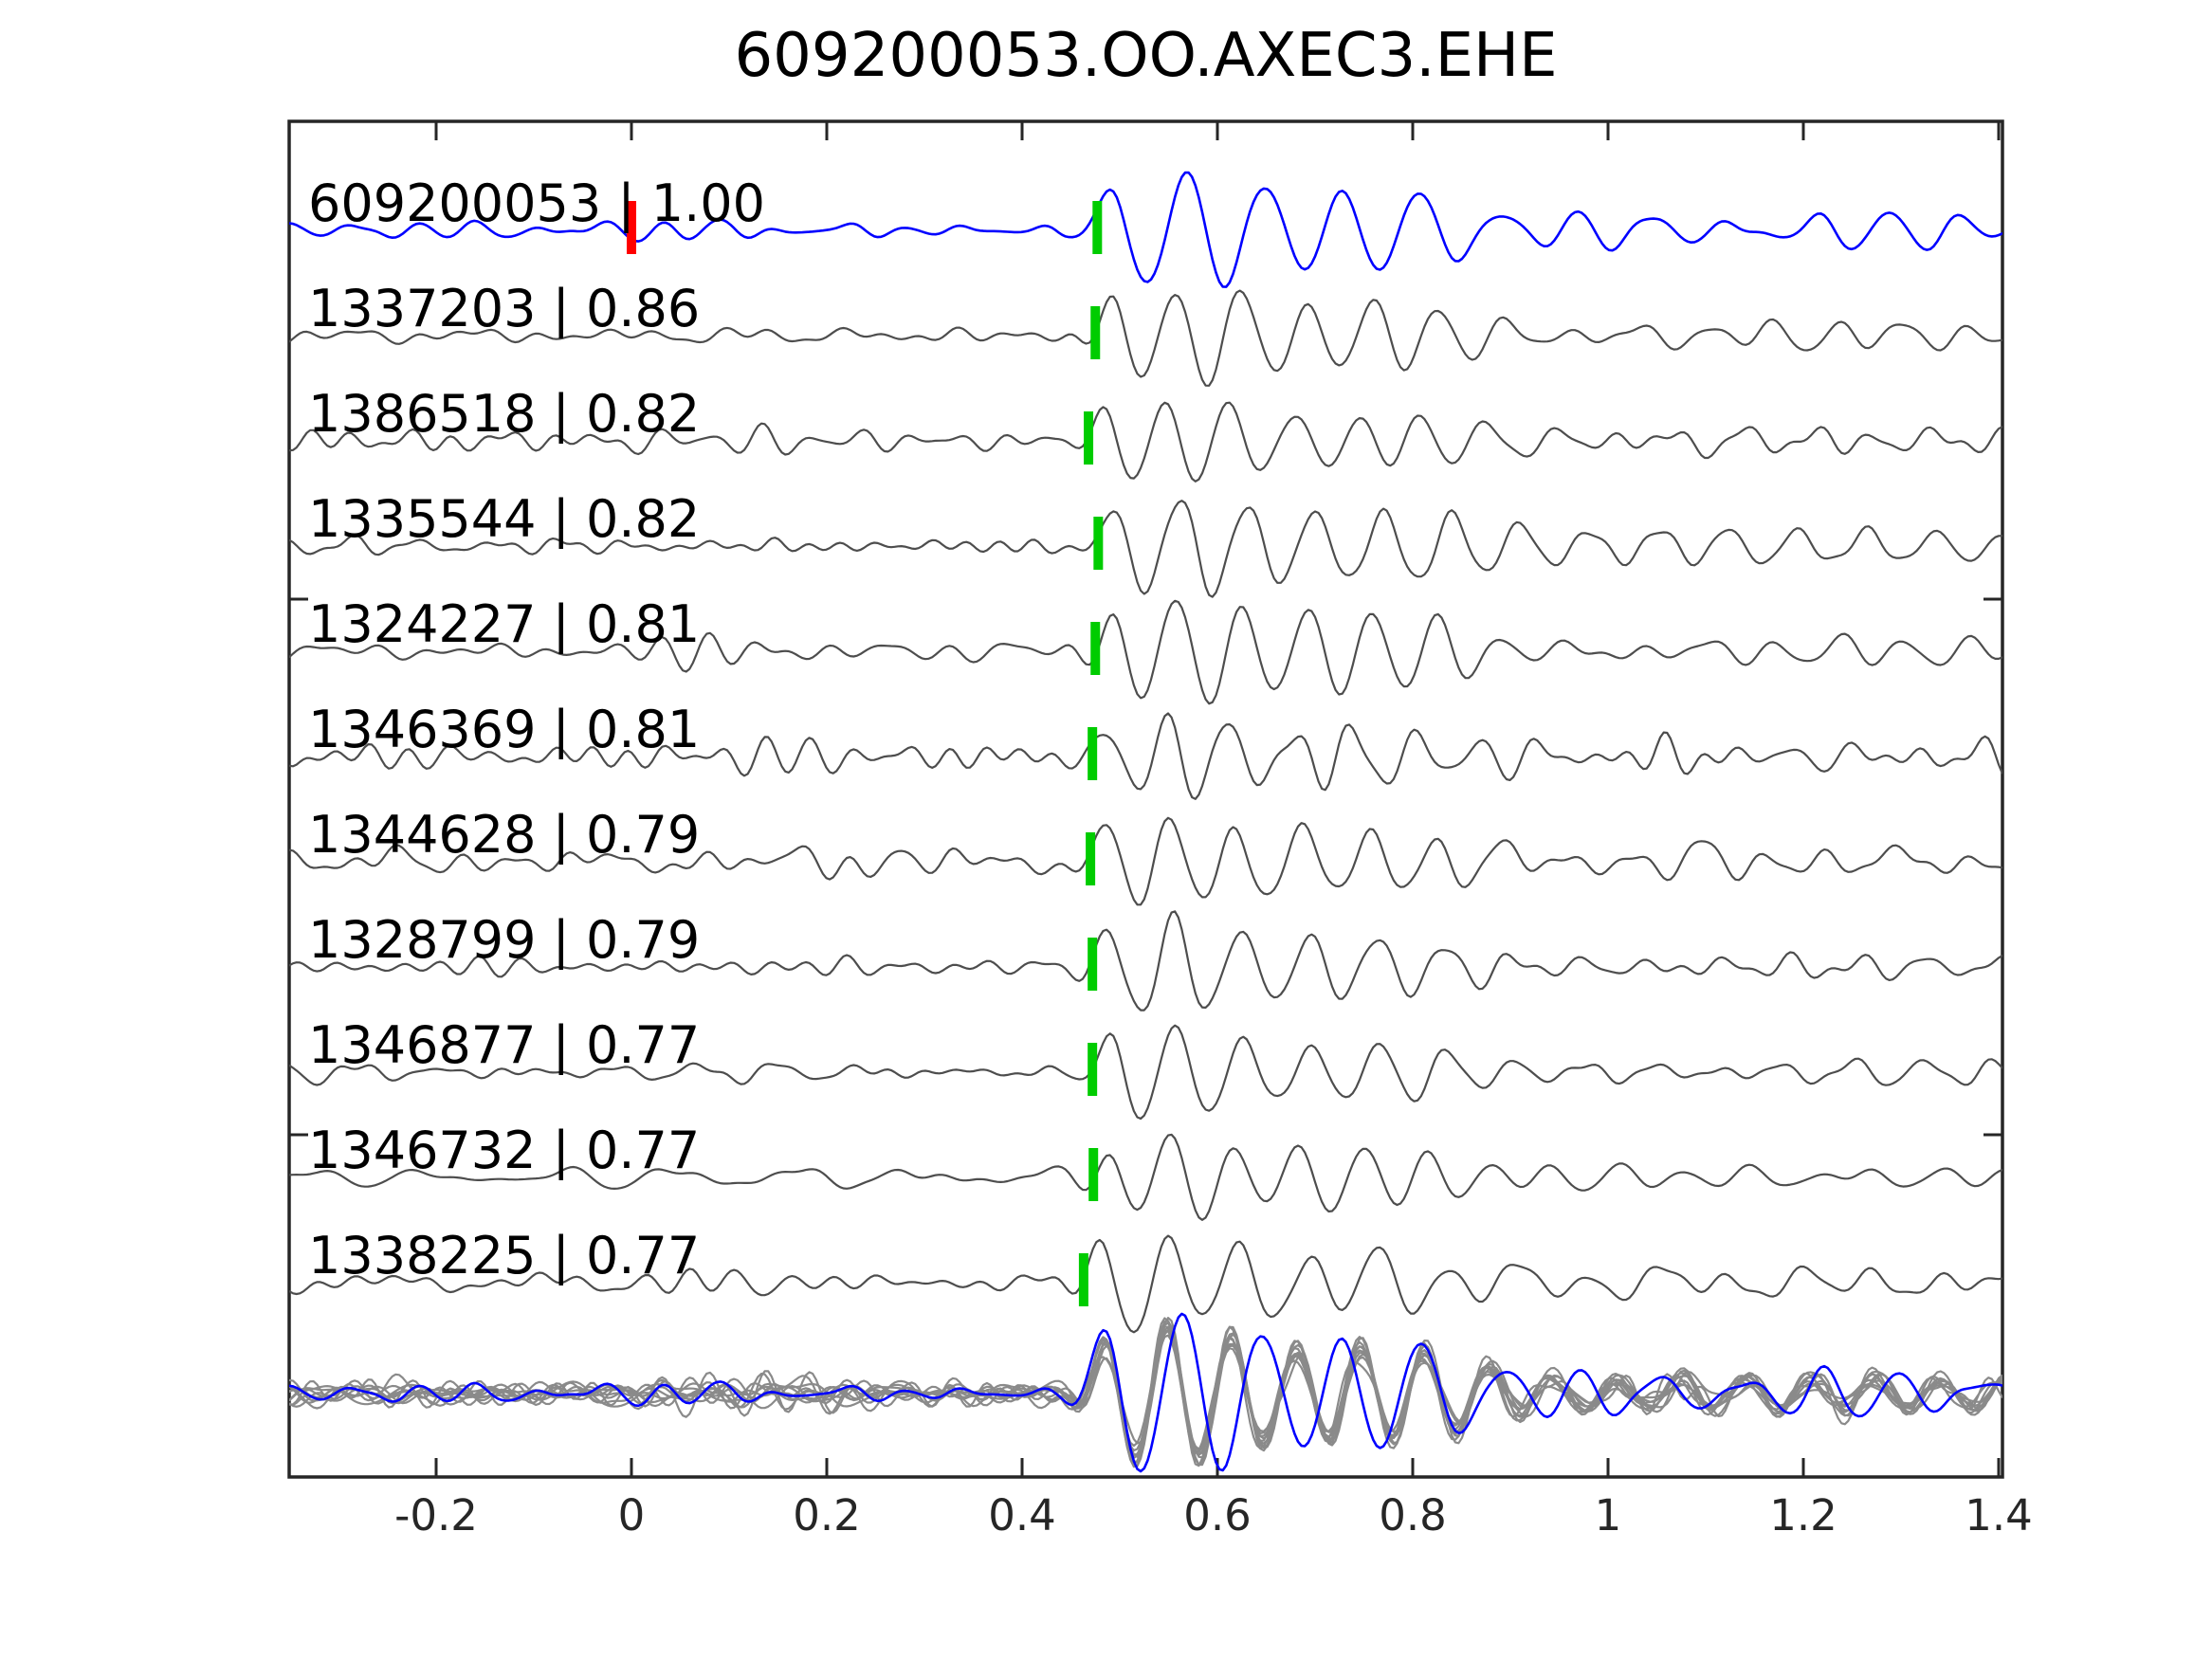 Image resolution: width=2212 pixels, height=1659 pixels. What do you see at coordinates (827, 1515) in the screenshot?
I see `x-tick-label: 0.2` at bounding box center [827, 1515].